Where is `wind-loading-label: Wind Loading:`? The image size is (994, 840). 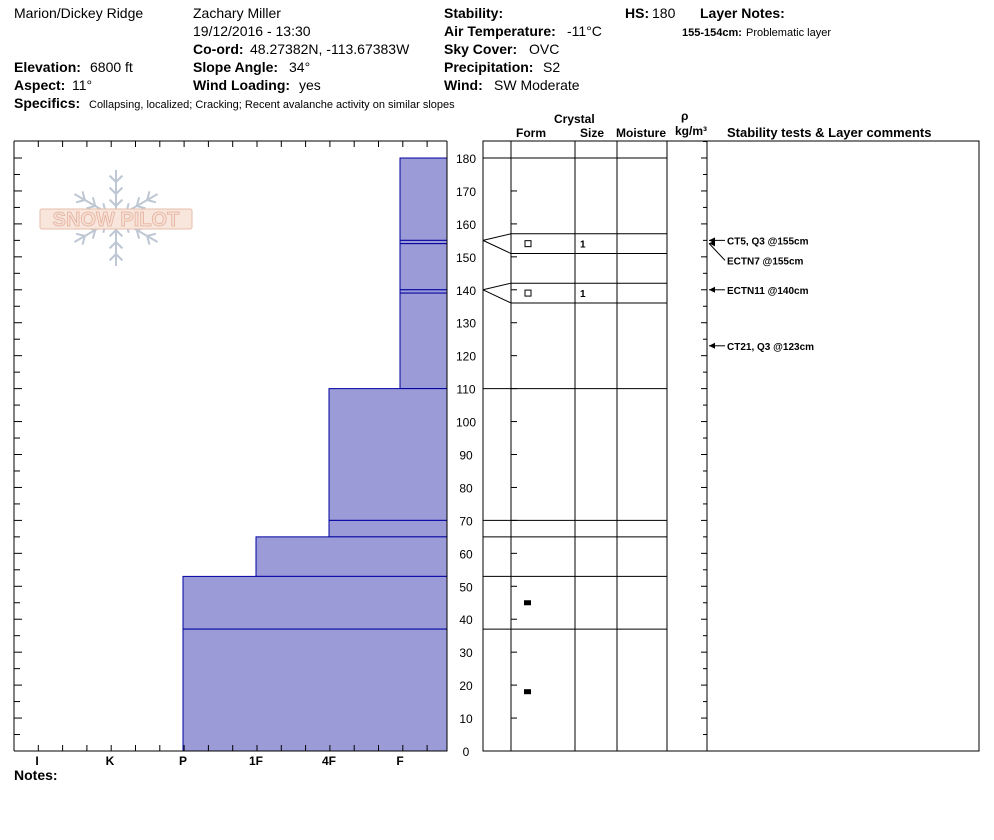
wind-loading-label: Wind Loading: is located at coordinates (242, 85).